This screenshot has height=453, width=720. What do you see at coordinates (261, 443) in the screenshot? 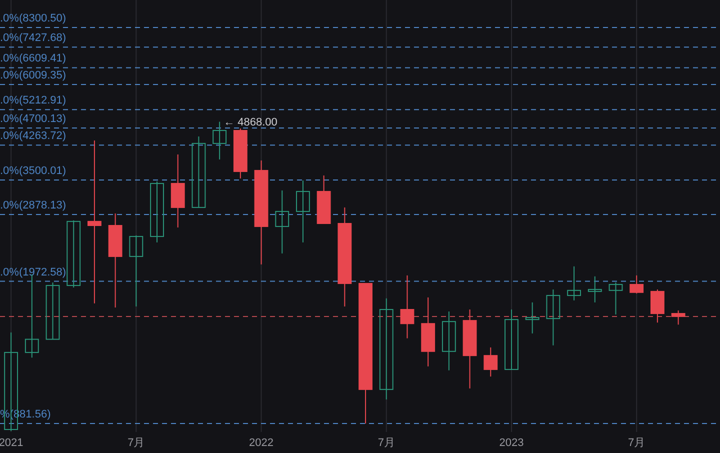
I see `x-tick-label: 2022` at bounding box center [261, 443].